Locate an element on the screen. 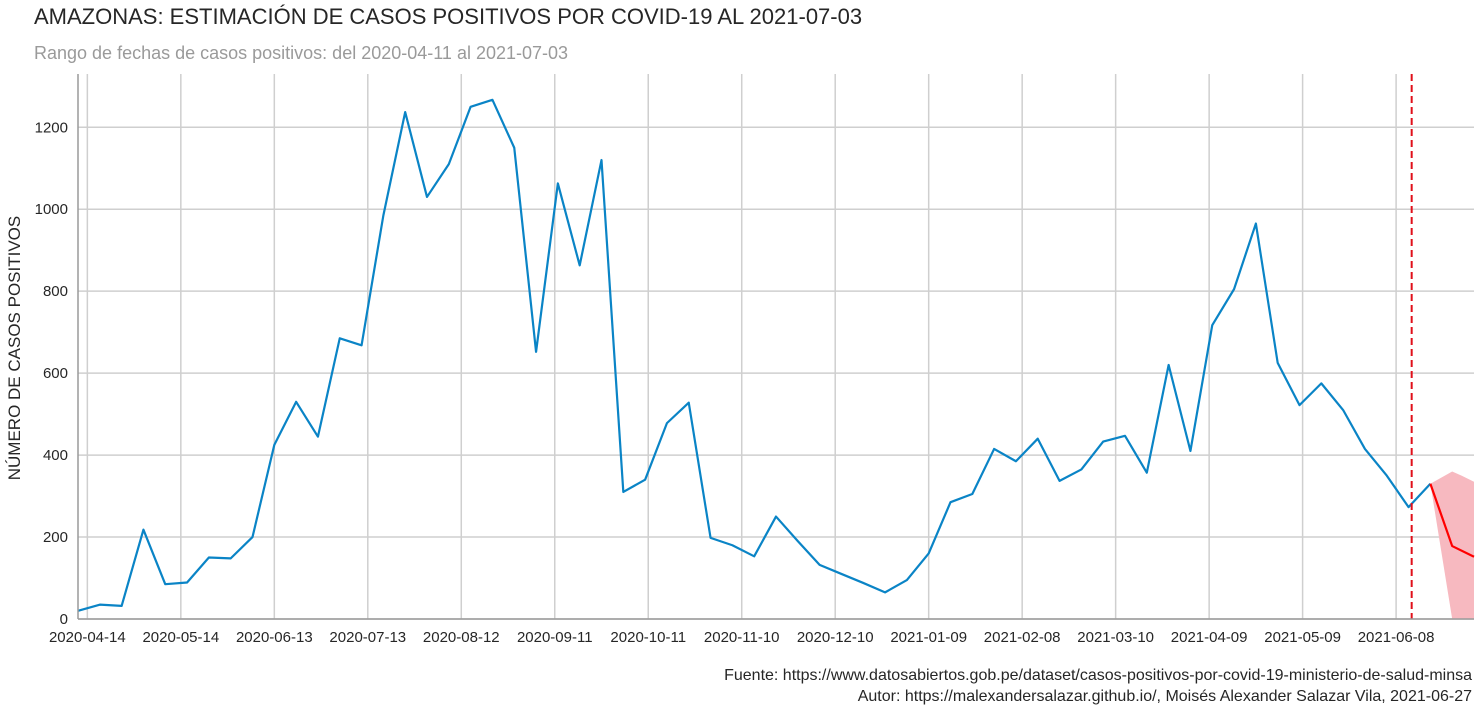 The image size is (1480, 713). y-tick-label: 200 is located at coordinates (55, 537).